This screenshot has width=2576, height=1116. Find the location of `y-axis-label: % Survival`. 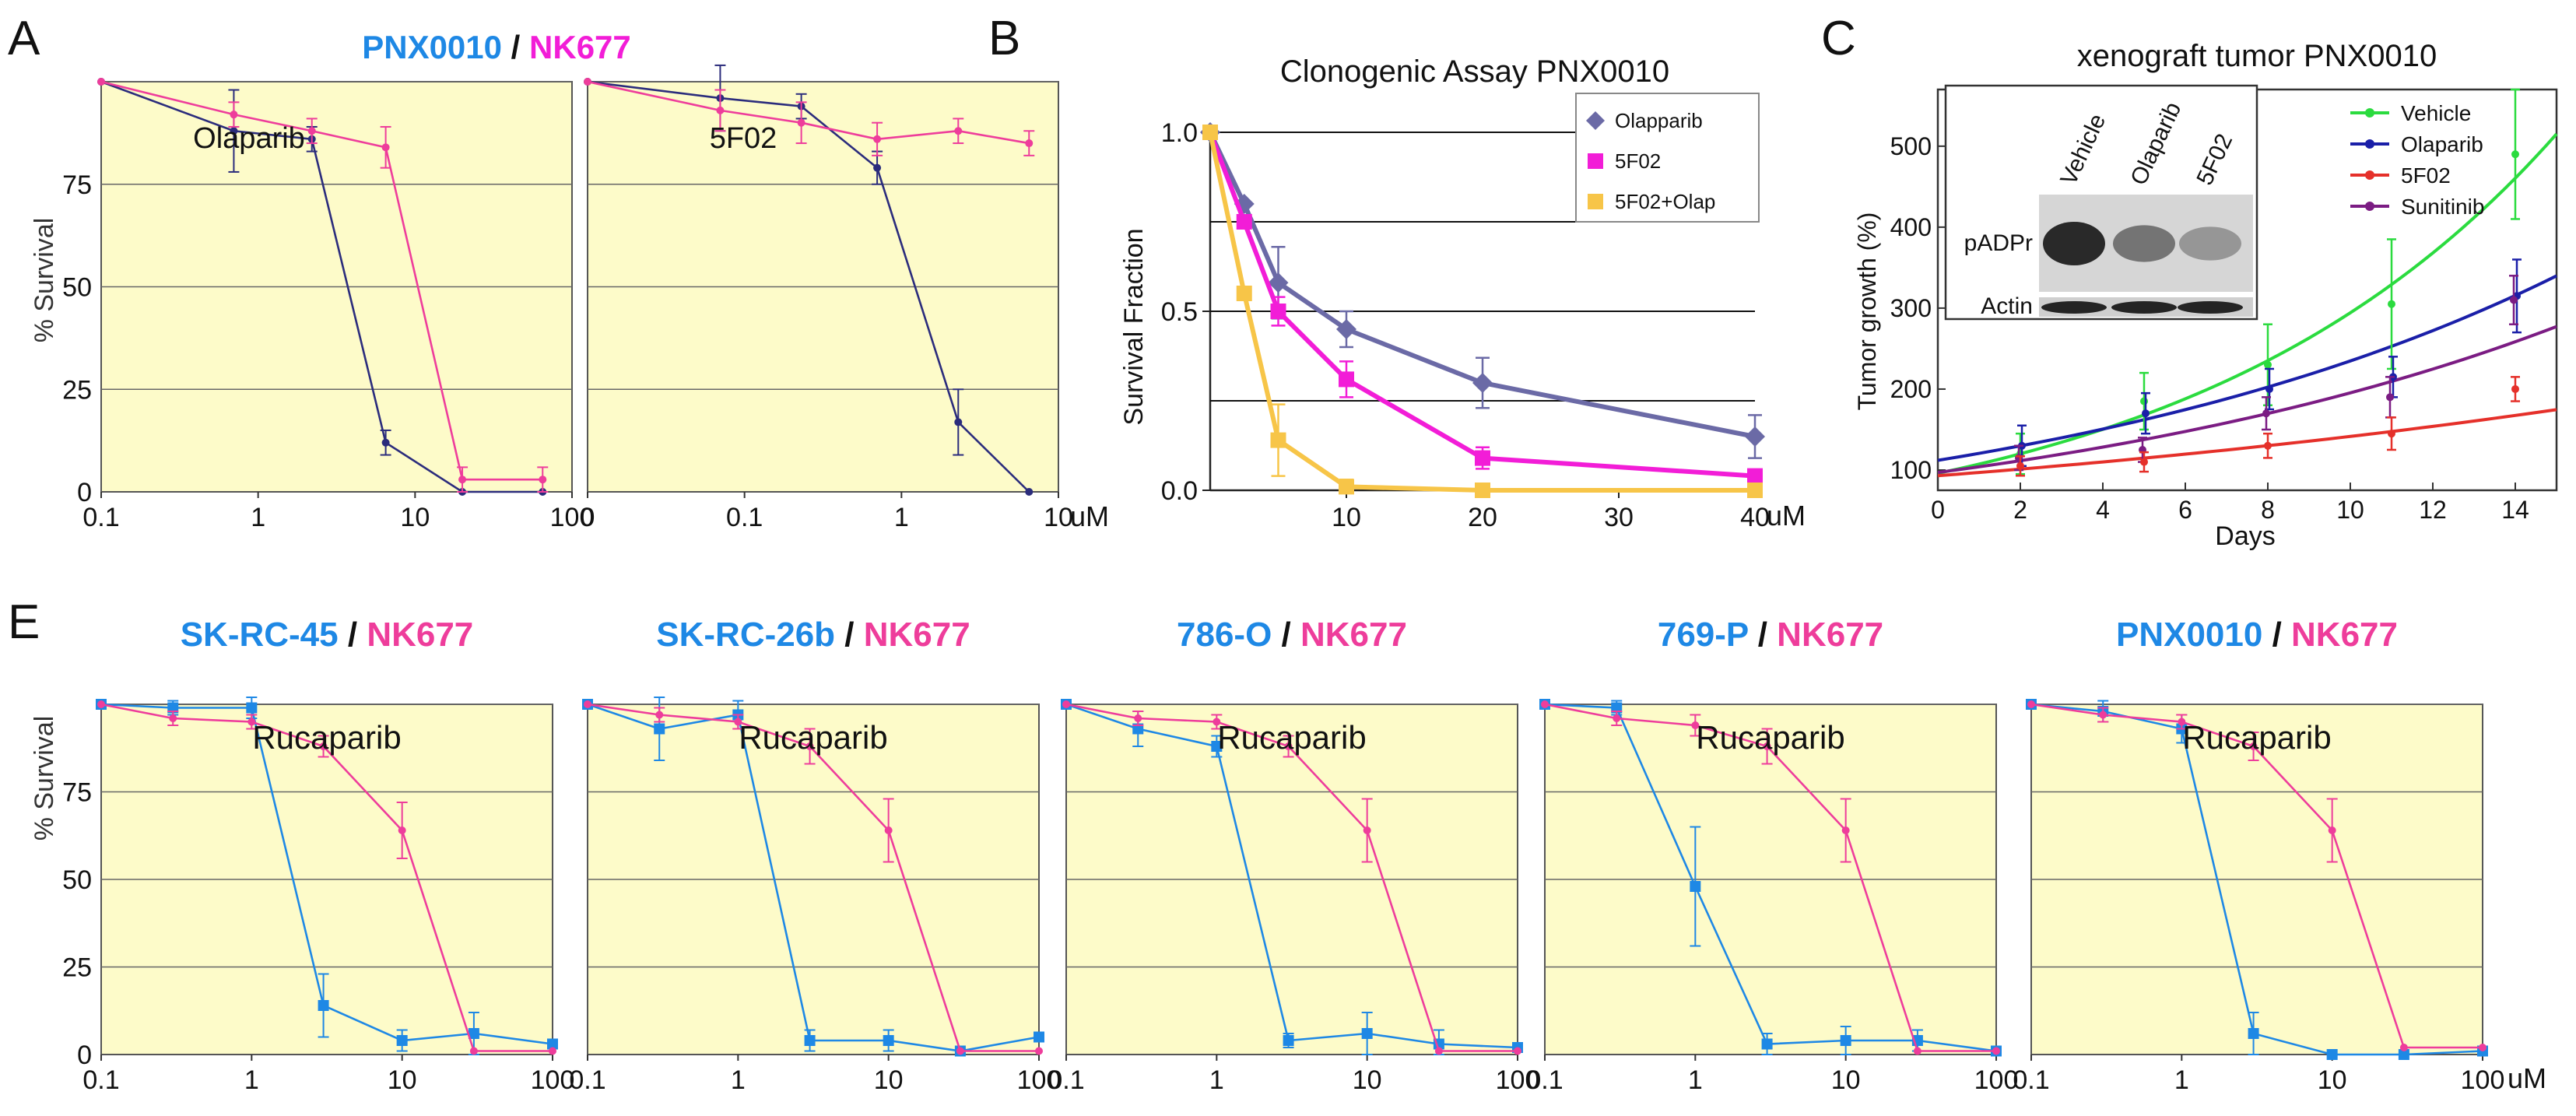

y-axis-label: % Survival is located at coordinates (45, 778).